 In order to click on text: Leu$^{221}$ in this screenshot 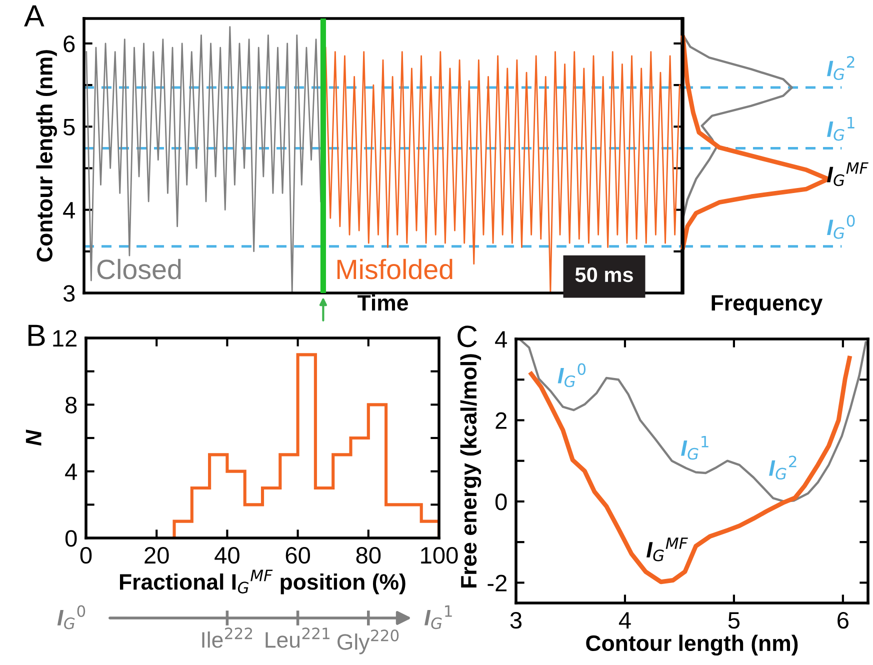, I will do `click(298, 638)`.